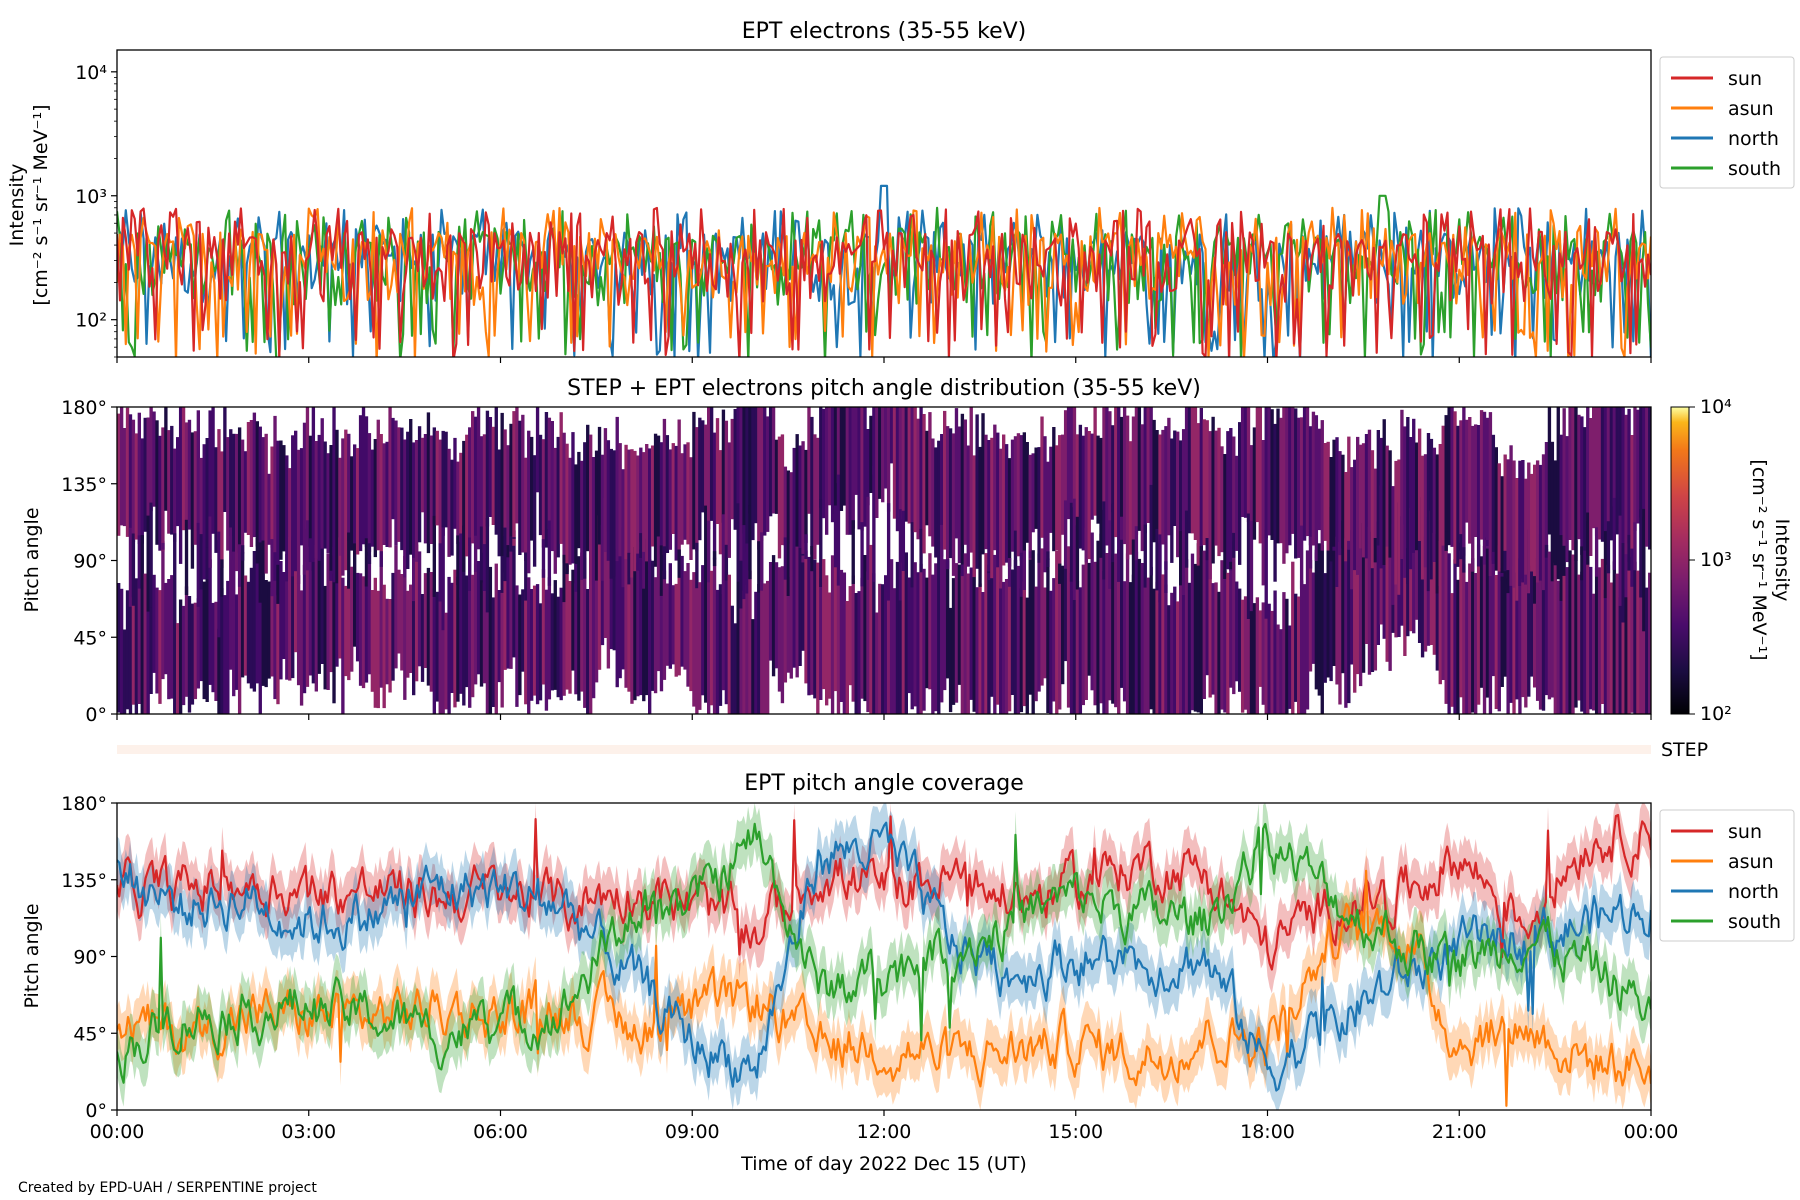 Image resolution: width=1800 pixels, height=1200 pixels. I want to click on y-tick-label: 90°, so click(90, 958).